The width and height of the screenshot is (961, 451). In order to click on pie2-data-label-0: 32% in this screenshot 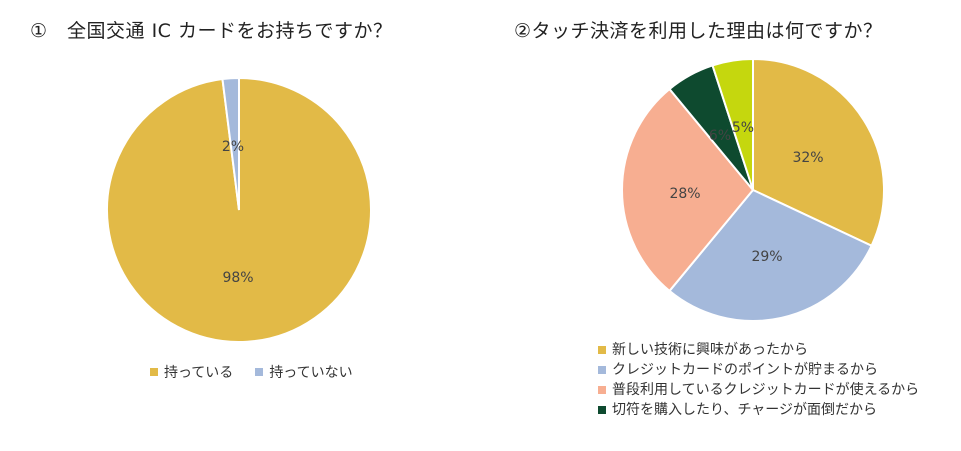, I will do `click(807, 158)`.